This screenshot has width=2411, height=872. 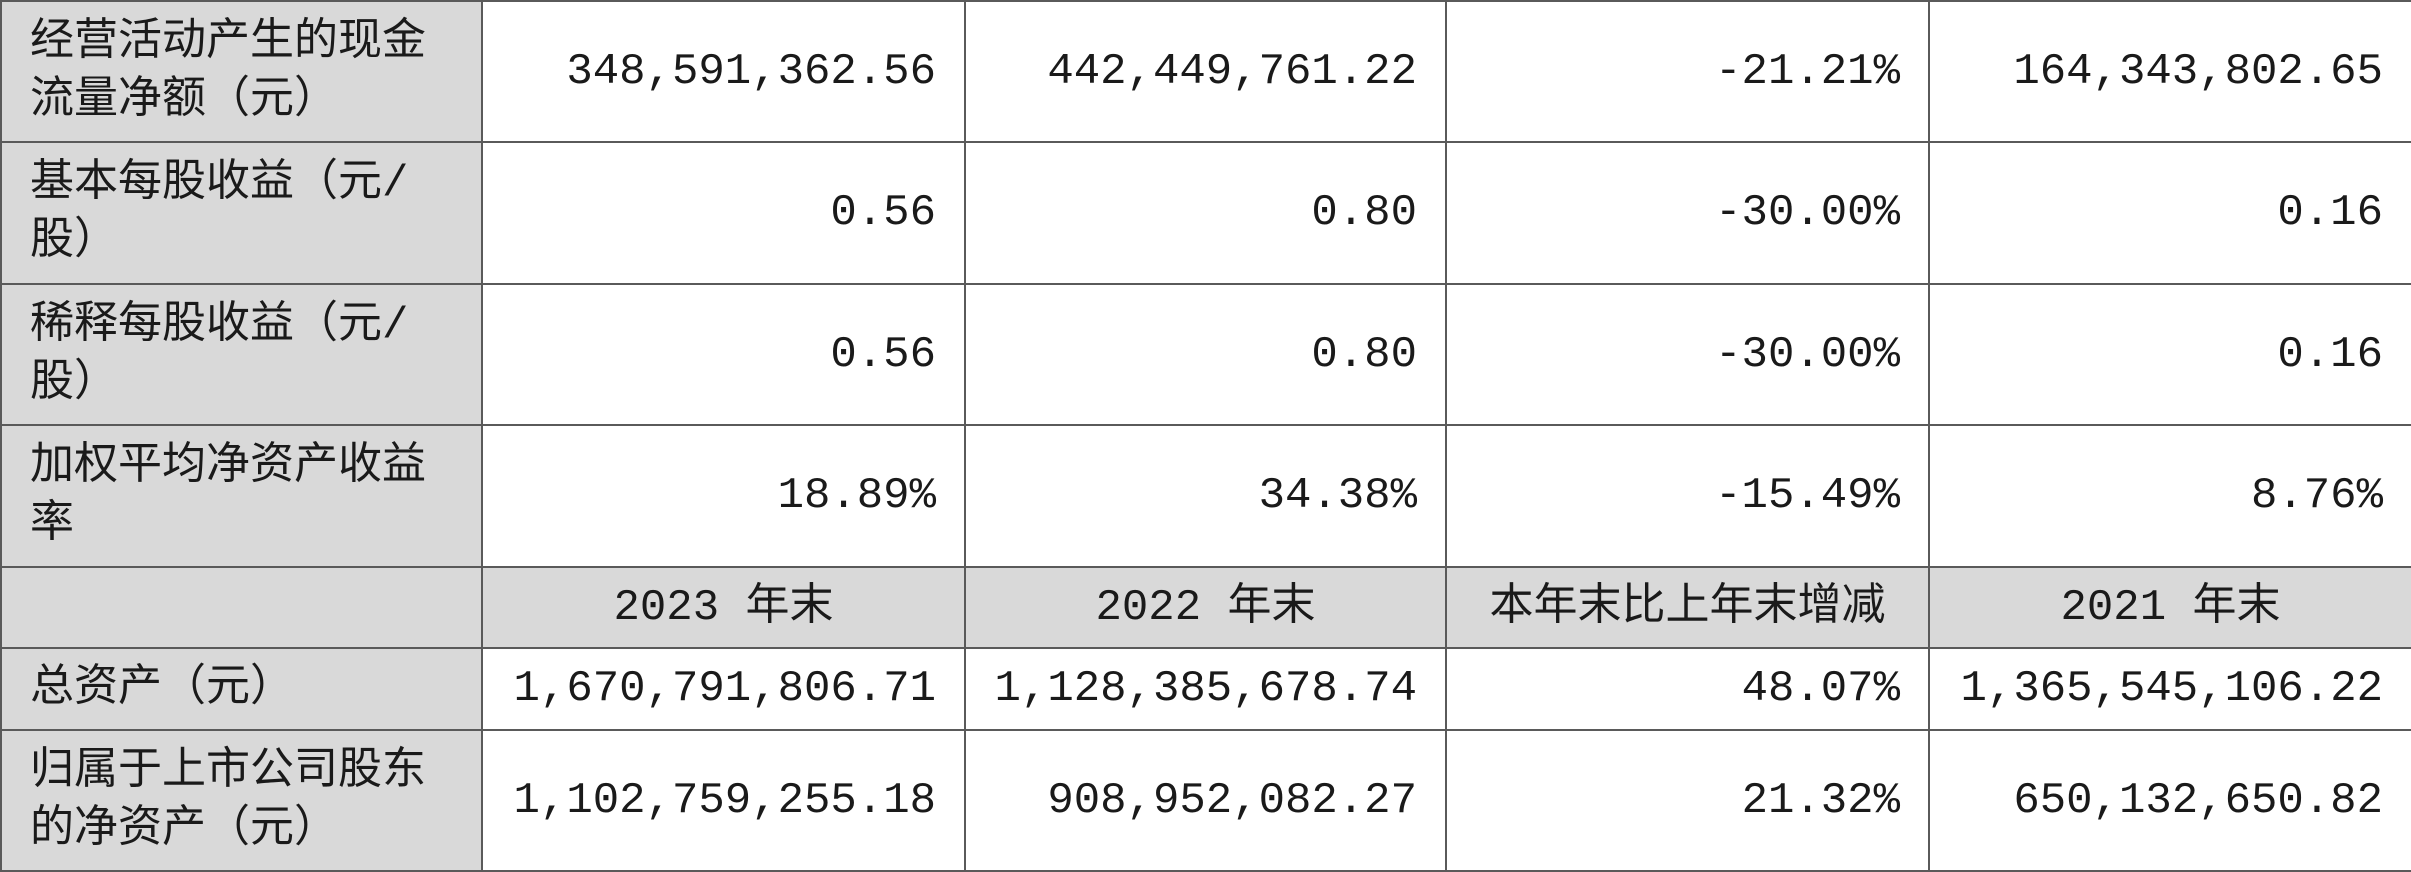 I want to click on value-cell: 1,365,545,106.22, so click(x=2169, y=689).